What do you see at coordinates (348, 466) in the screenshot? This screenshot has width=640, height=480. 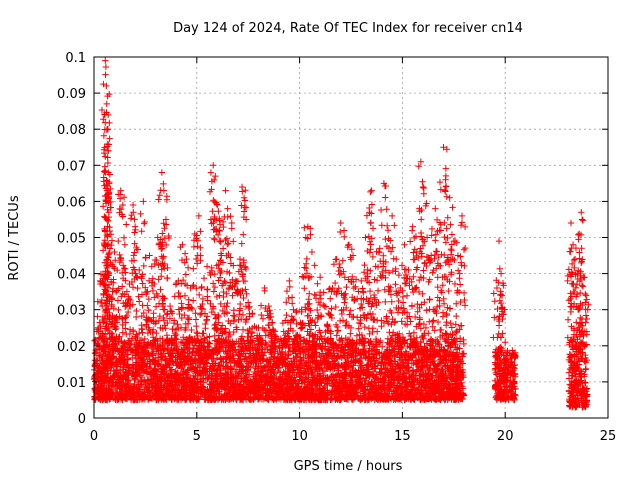 I see `x-axis-label: GPS time / hours` at bounding box center [348, 466].